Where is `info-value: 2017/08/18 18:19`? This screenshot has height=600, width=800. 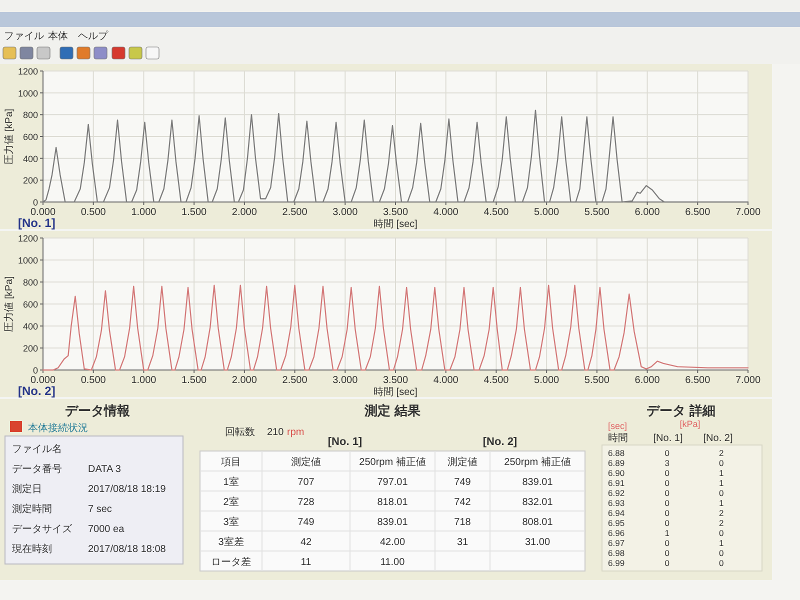 info-value: 2017/08/18 18:19 is located at coordinates (127, 489).